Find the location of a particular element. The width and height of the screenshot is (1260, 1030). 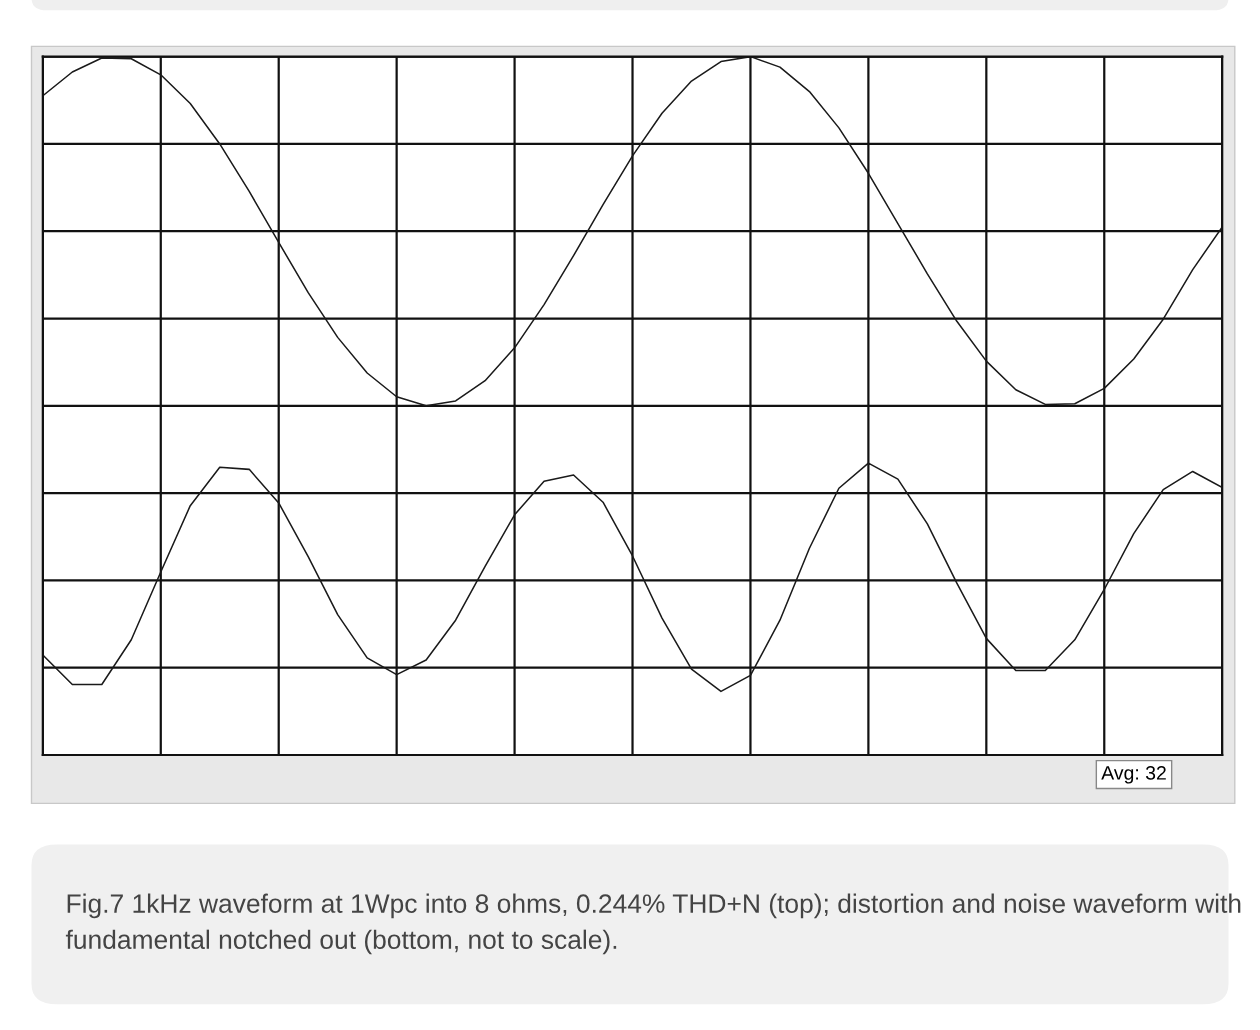

caption: Fig.7 1kHz waveform at 1Wpc into 8 ohms, 0.244% THD+N (top); distortion and noise waveform with fundamental notched out (bottom, not to scale). is located at coordinates (653, 924).